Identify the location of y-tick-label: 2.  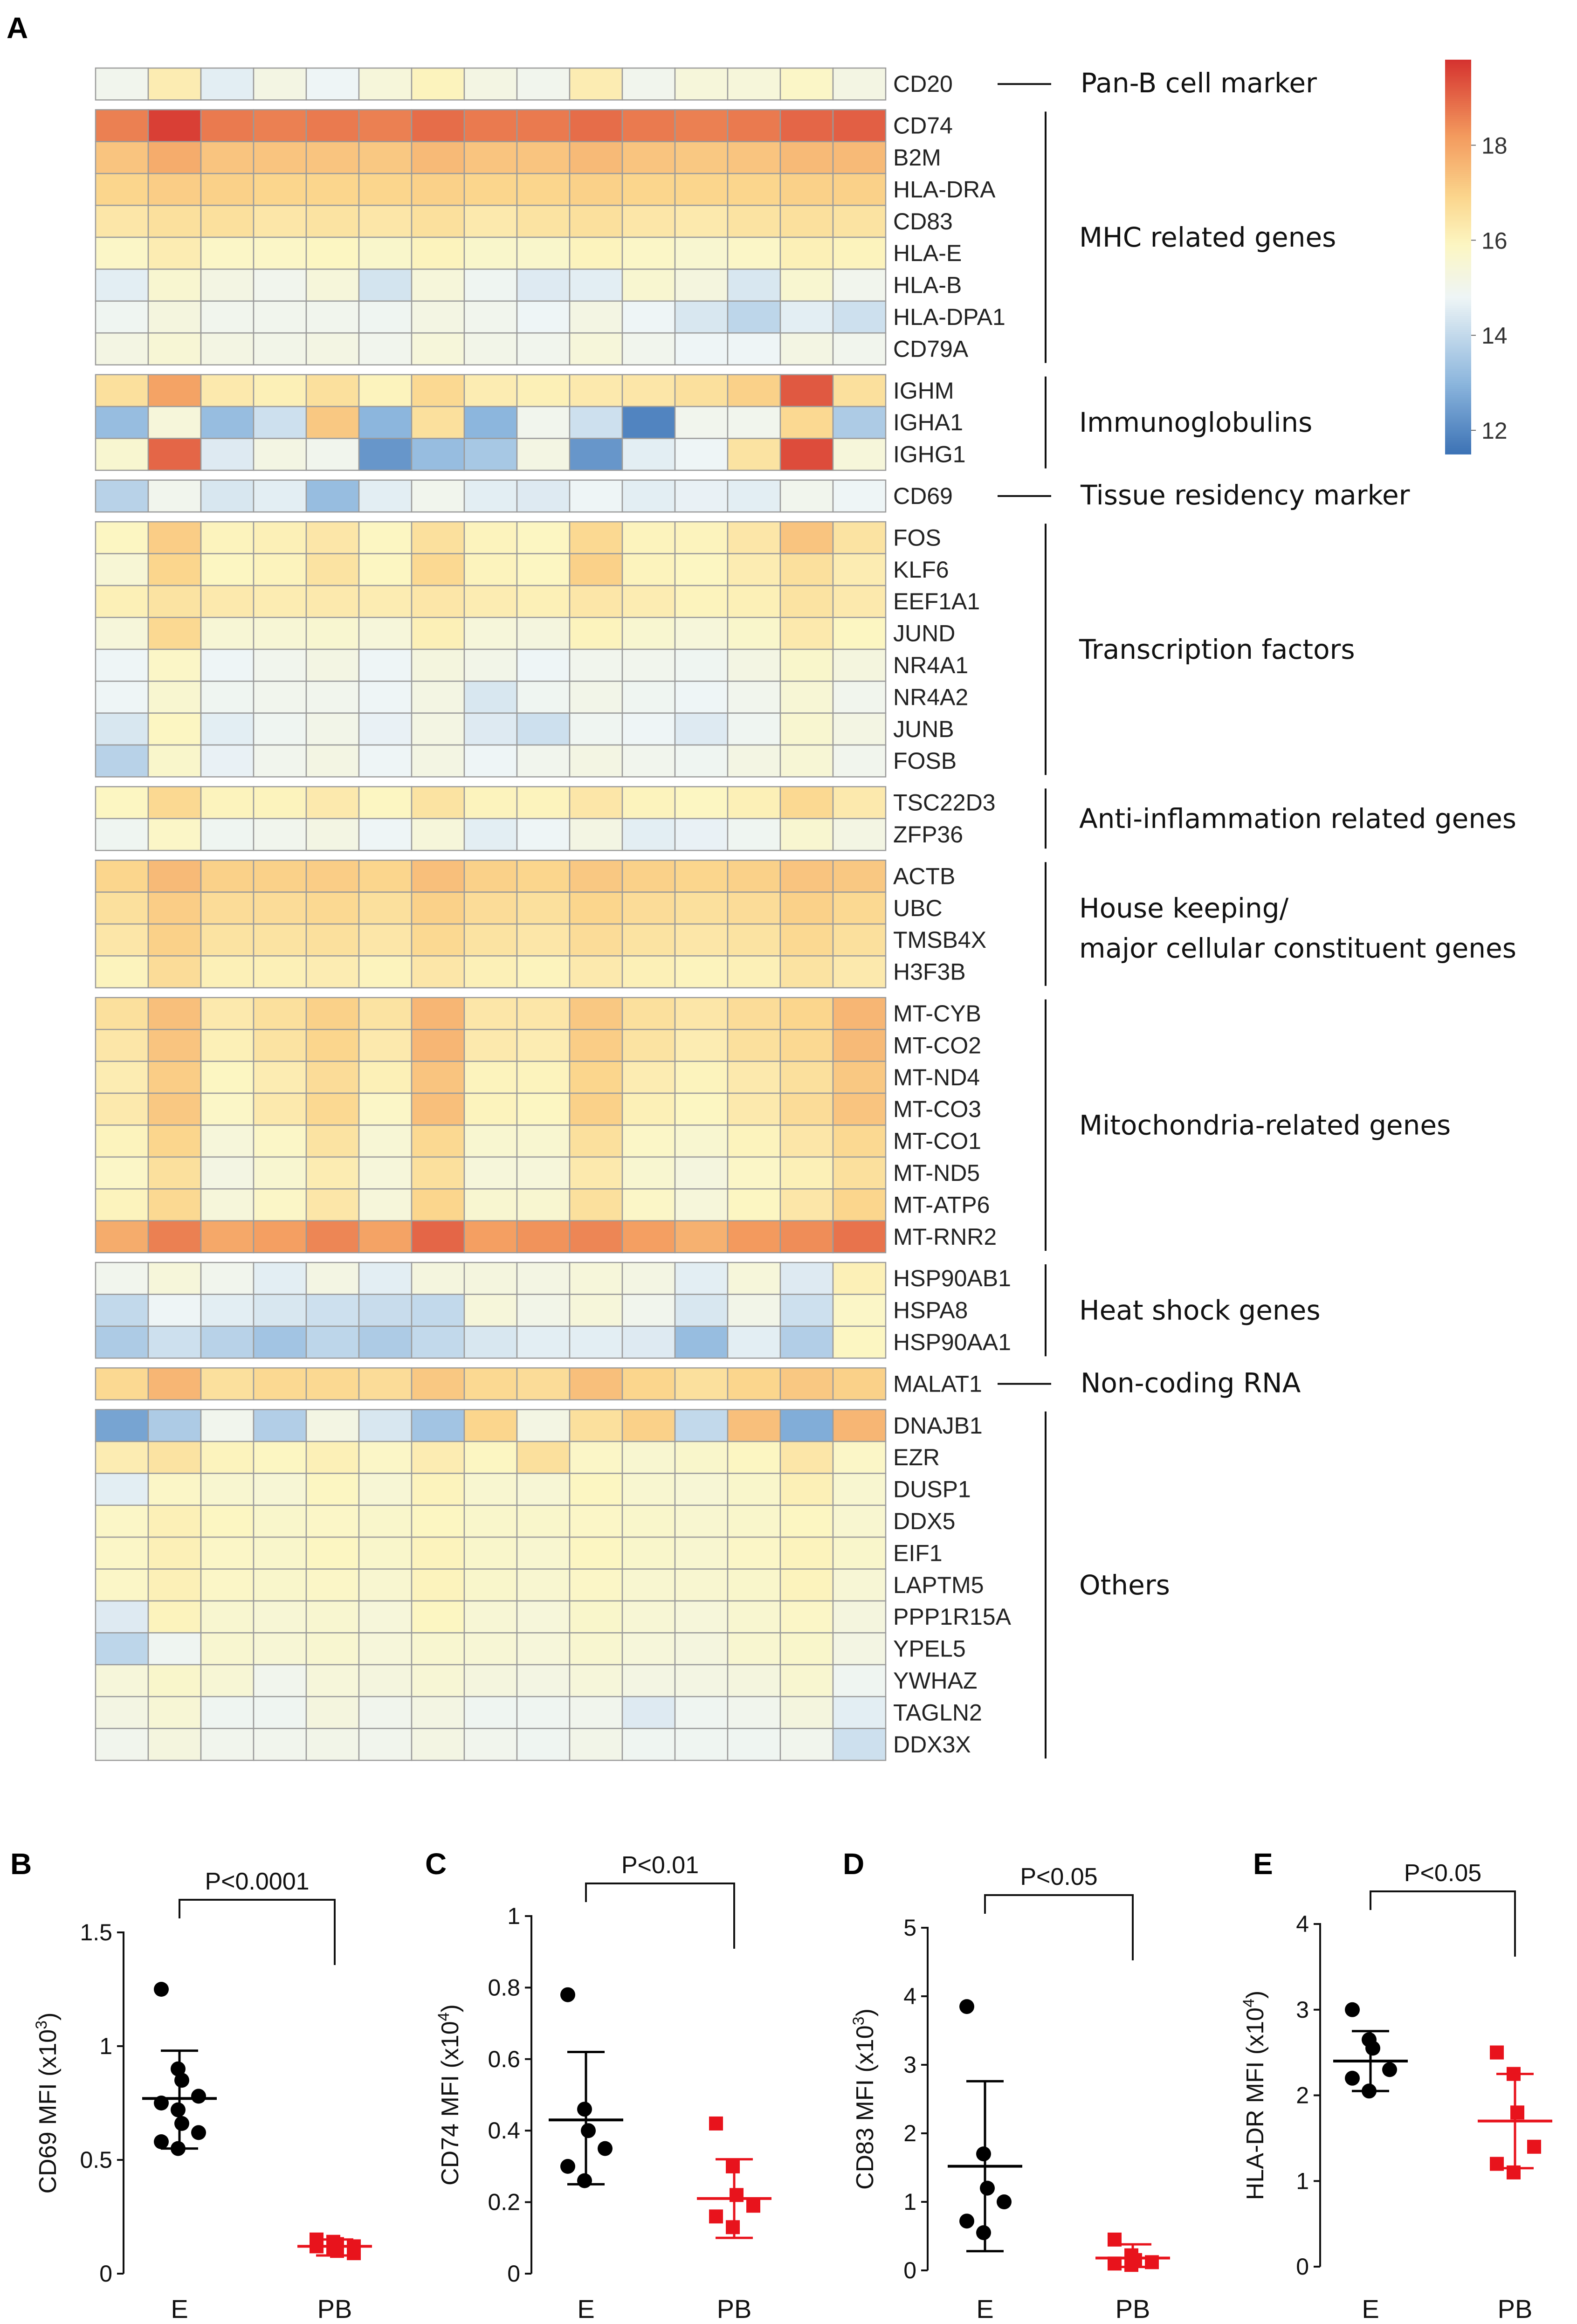
(1302, 2096).